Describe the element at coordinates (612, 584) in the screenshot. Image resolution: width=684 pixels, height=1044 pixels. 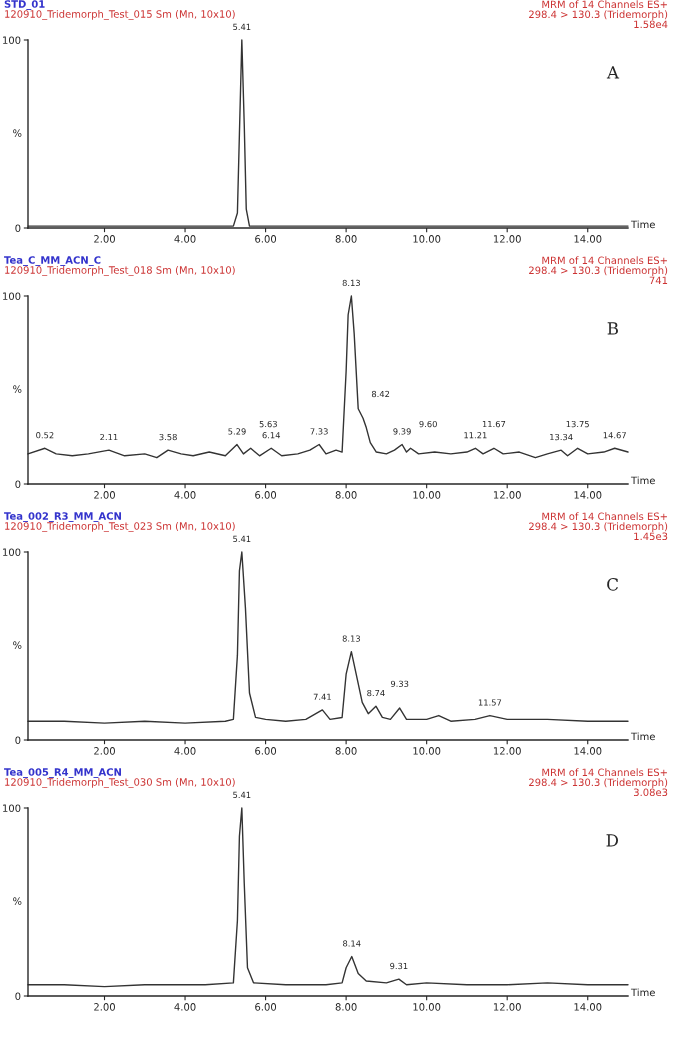
I see `annotation: C` at that location.